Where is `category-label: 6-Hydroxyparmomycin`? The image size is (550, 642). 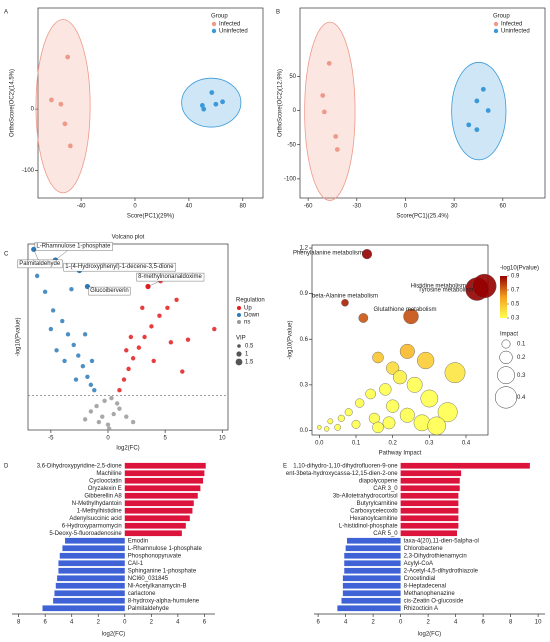
category-label: 6-Hydroxyparmomycin is located at coordinates (92, 526).